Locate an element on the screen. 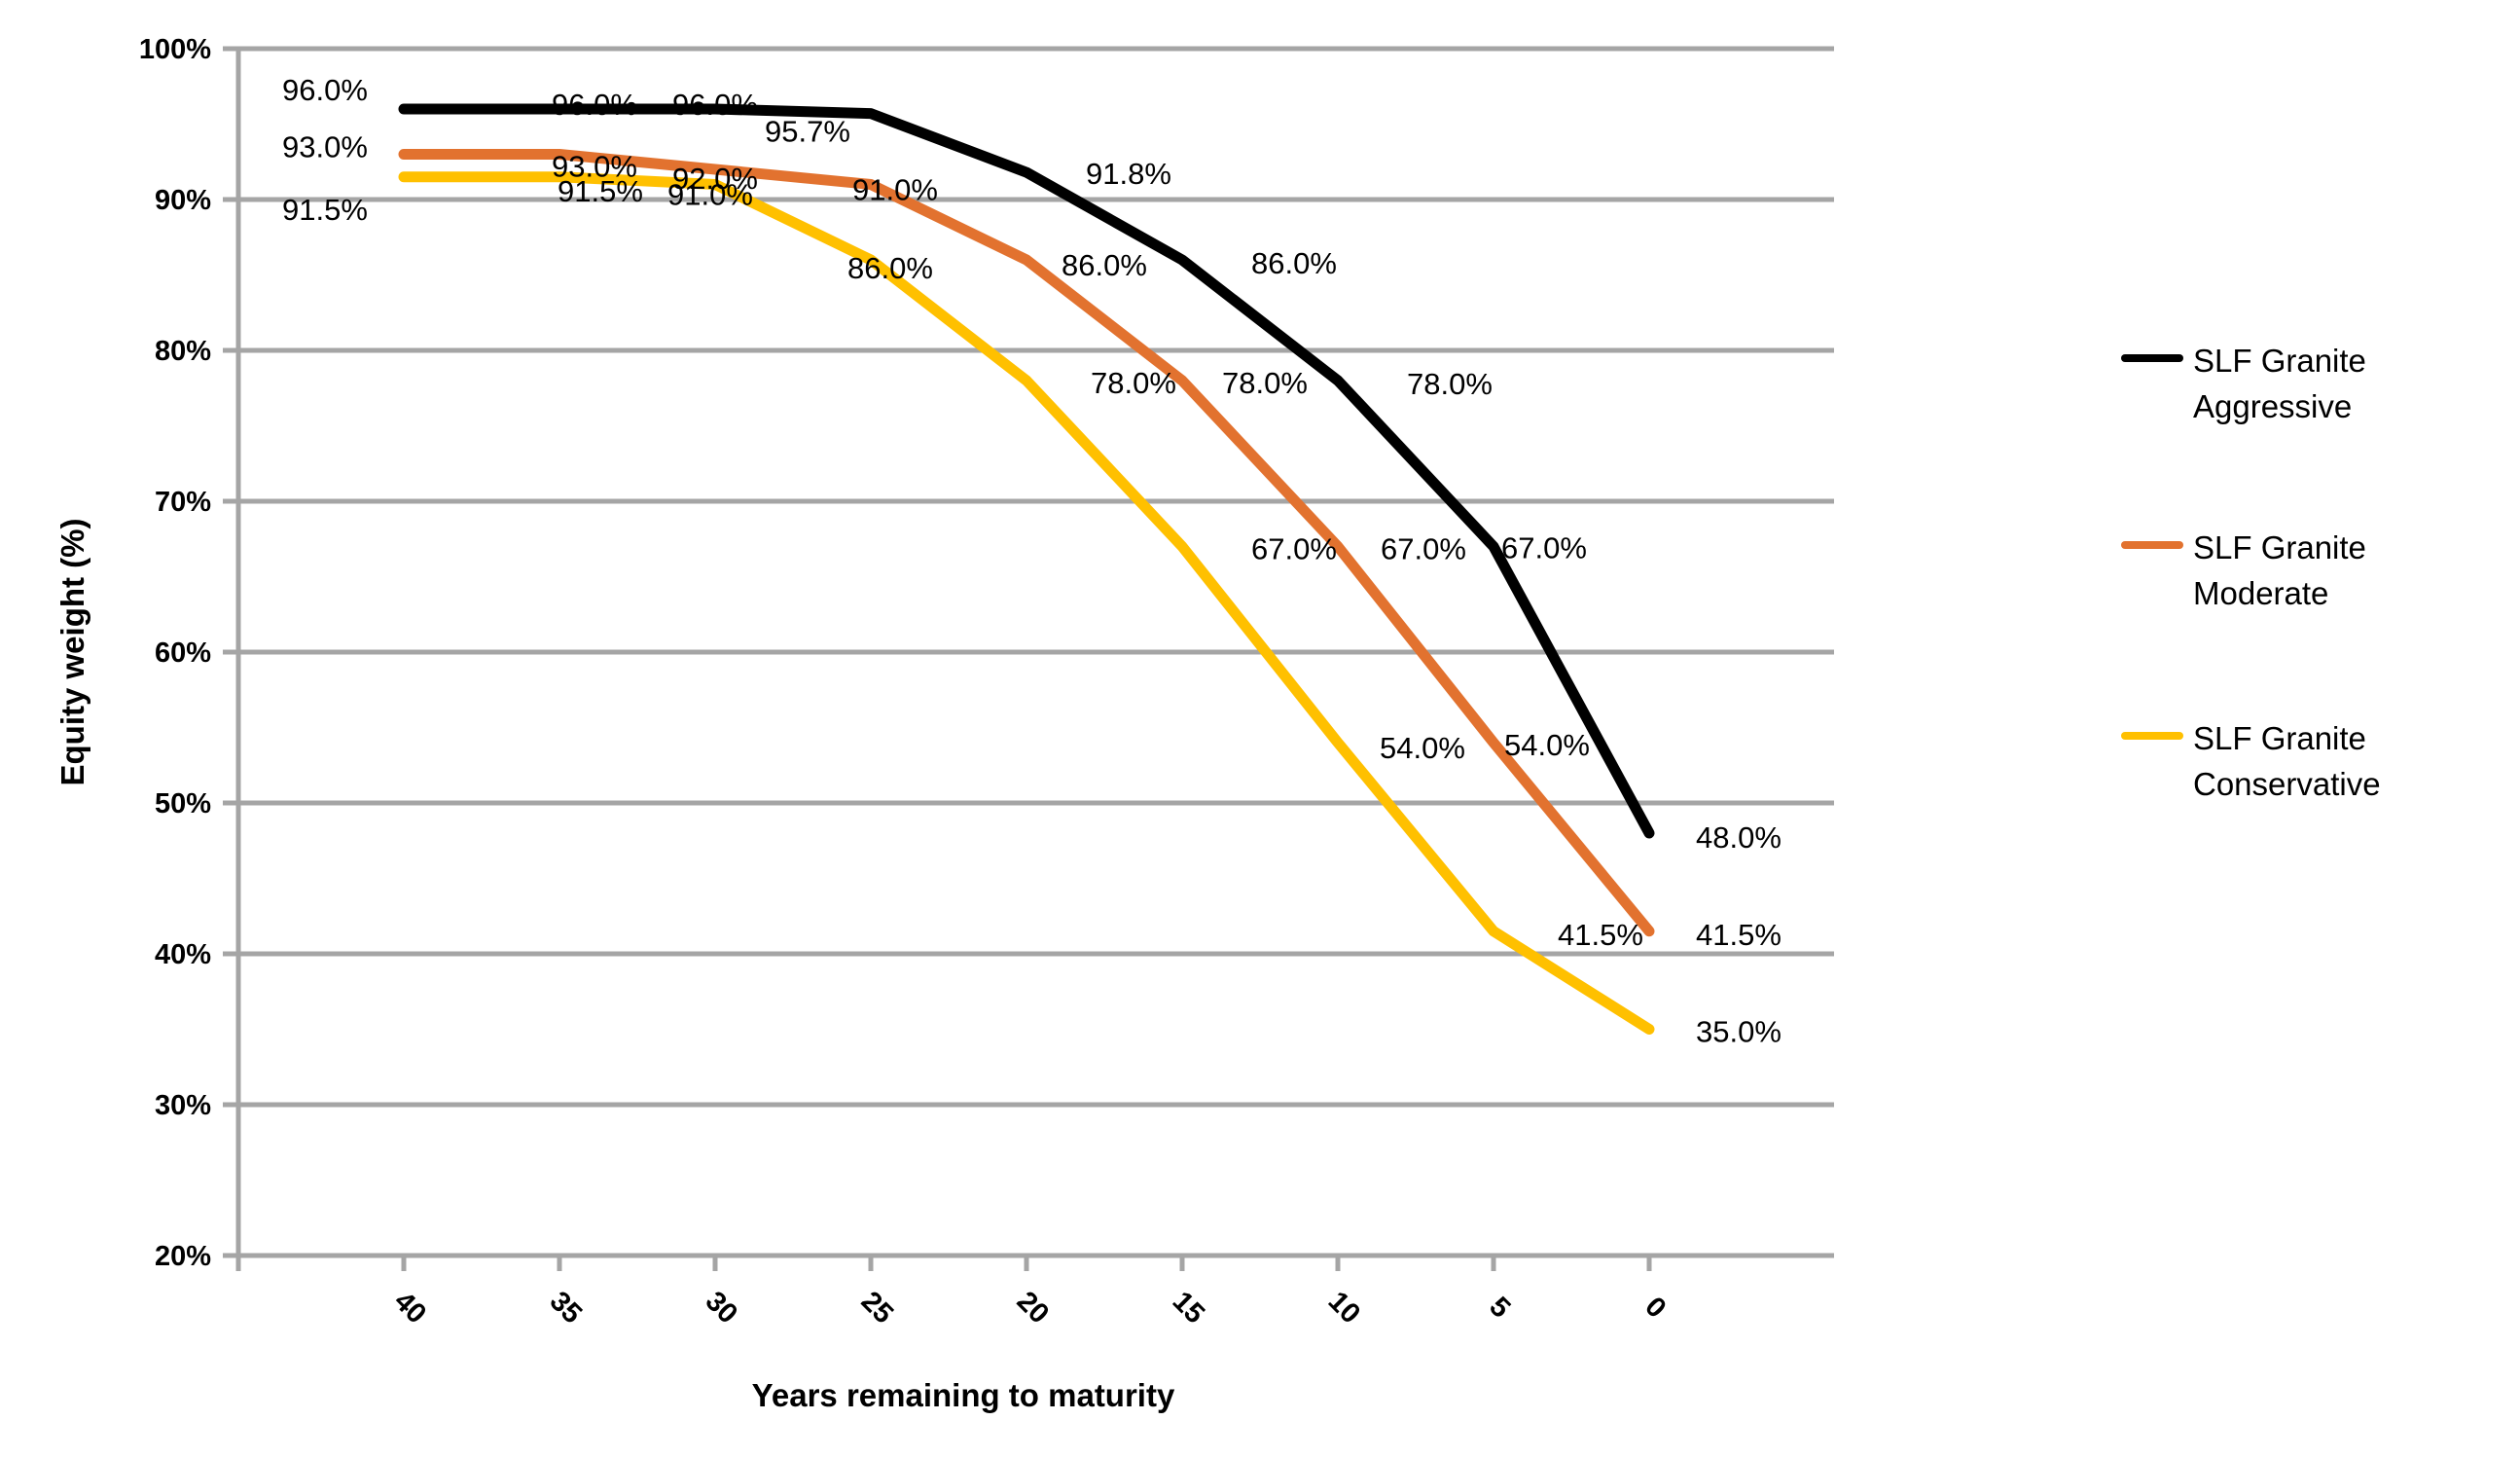  y-axis-title: Equity weight (%) is located at coordinates (72, 652).